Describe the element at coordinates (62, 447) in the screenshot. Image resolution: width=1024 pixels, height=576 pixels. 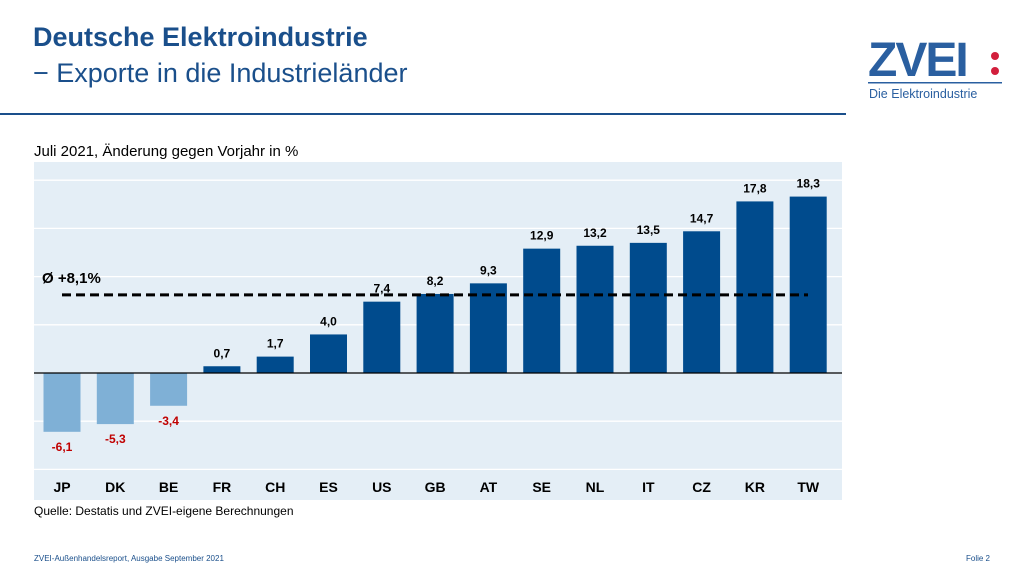
I see `data-label: -6,1` at that location.